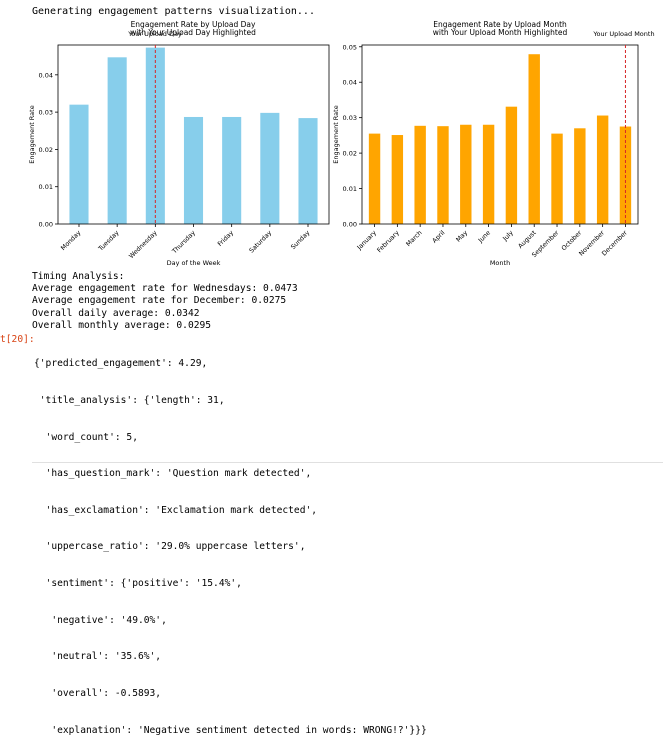  I want to click on month-ytick-label: 0.05, so click(350, 47).